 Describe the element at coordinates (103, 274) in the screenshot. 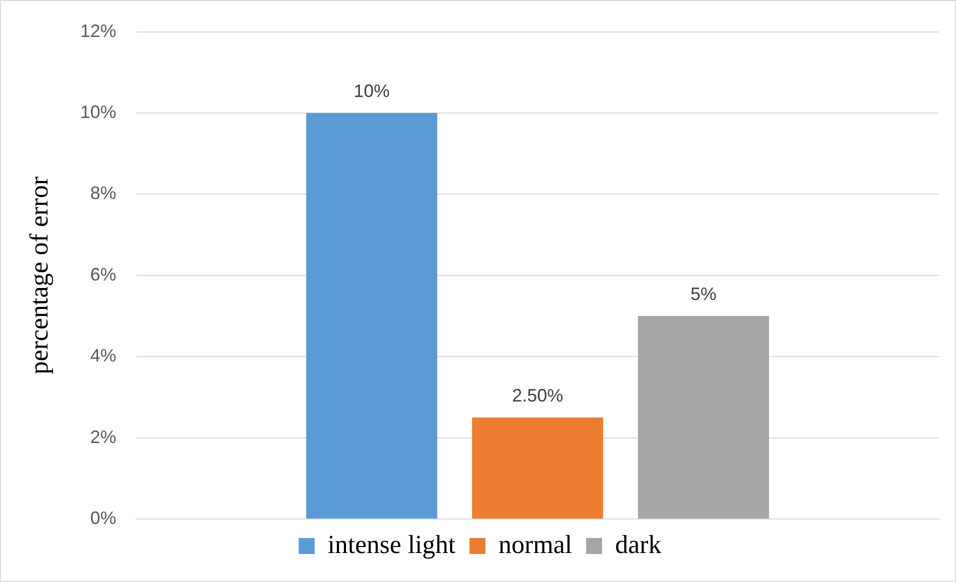

I see `y-tick-label: 6%` at that location.